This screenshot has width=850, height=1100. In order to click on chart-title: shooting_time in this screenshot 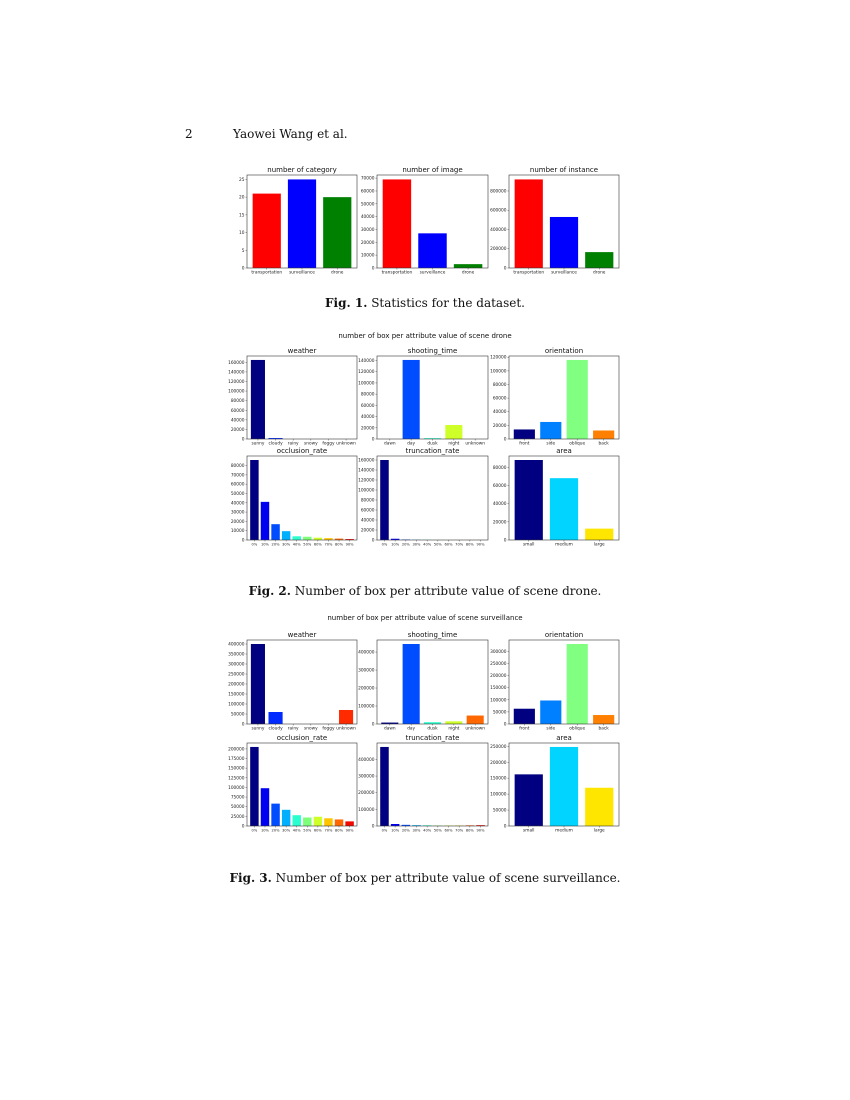, I will do `click(433, 351)`.